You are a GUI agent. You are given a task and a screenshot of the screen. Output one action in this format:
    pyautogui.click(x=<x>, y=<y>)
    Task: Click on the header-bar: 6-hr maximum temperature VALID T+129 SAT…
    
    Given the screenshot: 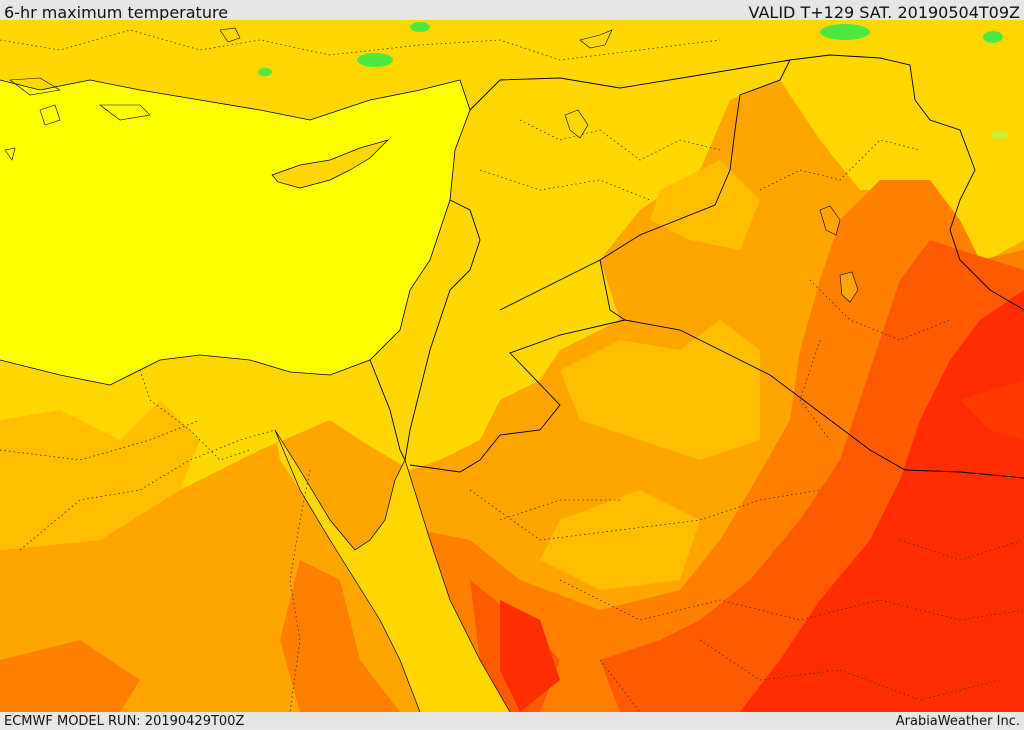 What is the action you would take?
    pyautogui.click(x=512, y=11)
    